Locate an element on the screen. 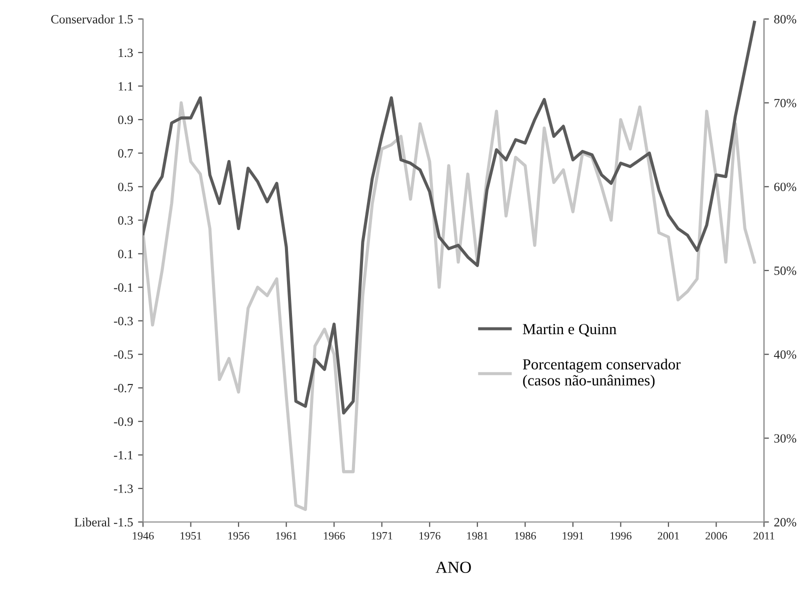 The height and width of the screenshot is (589, 809). y-tick-label: 0.1 is located at coordinates (125, 254).